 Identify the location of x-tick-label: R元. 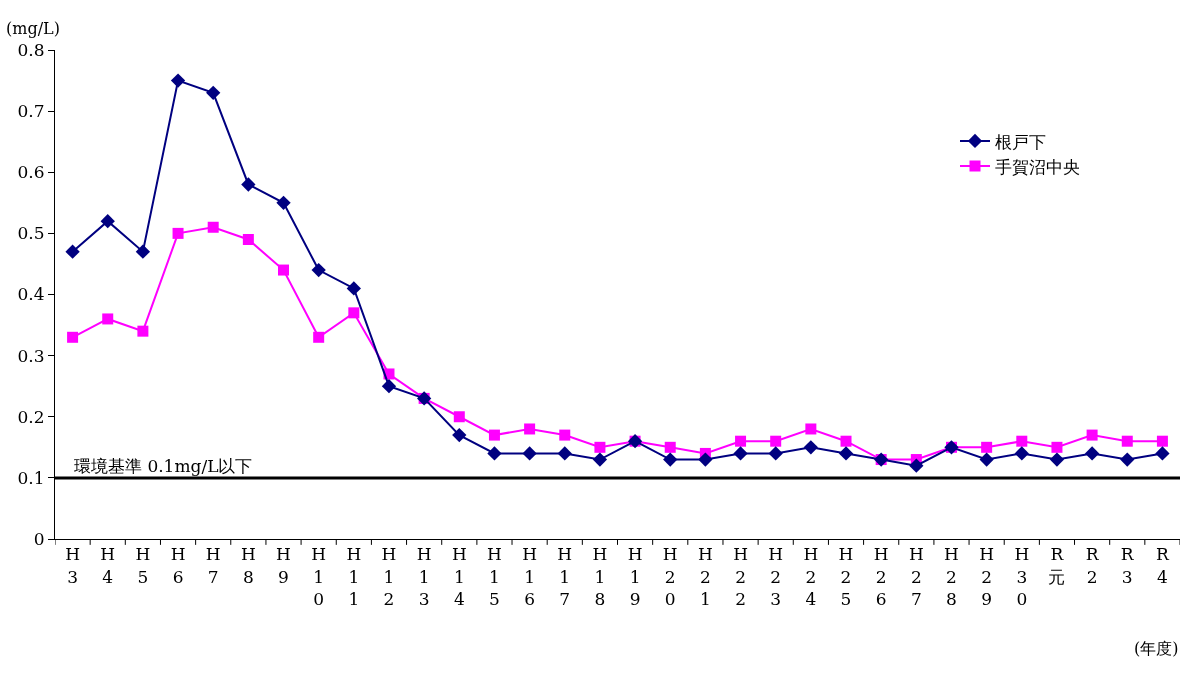
(1057, 565).